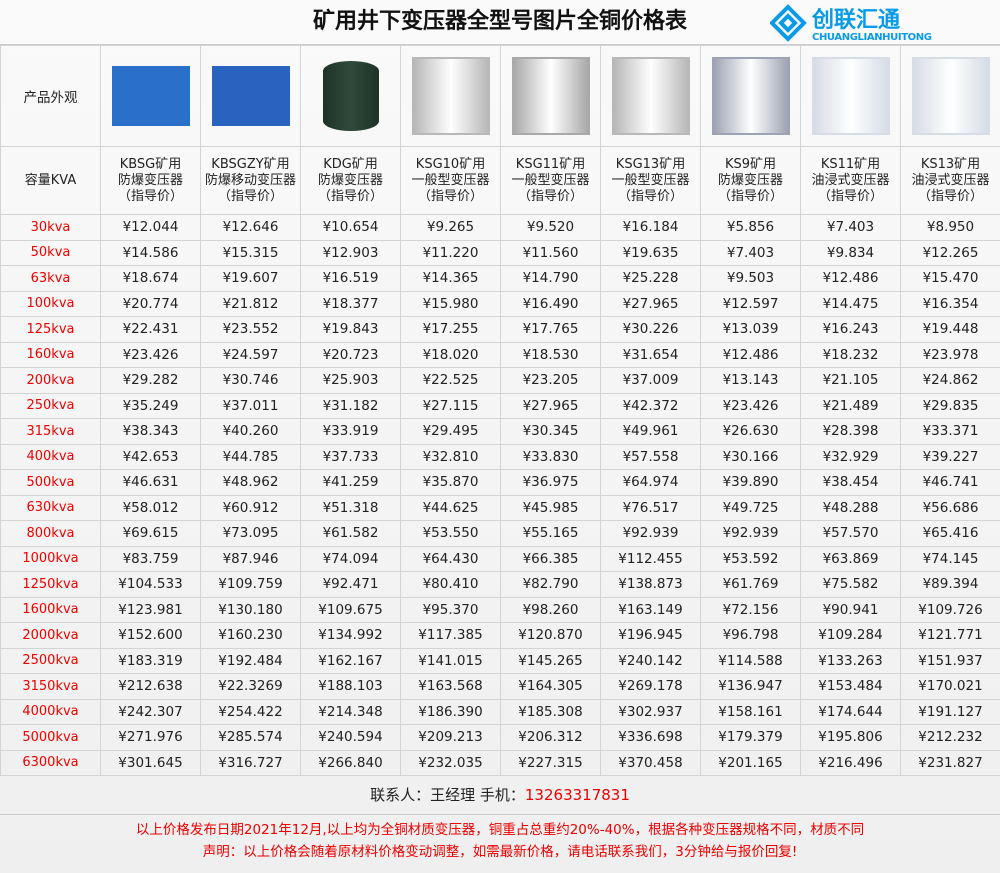 The image size is (1000, 873). Describe the element at coordinates (150, 303) in the screenshot. I see `price-cell: ¥20.774` at that location.